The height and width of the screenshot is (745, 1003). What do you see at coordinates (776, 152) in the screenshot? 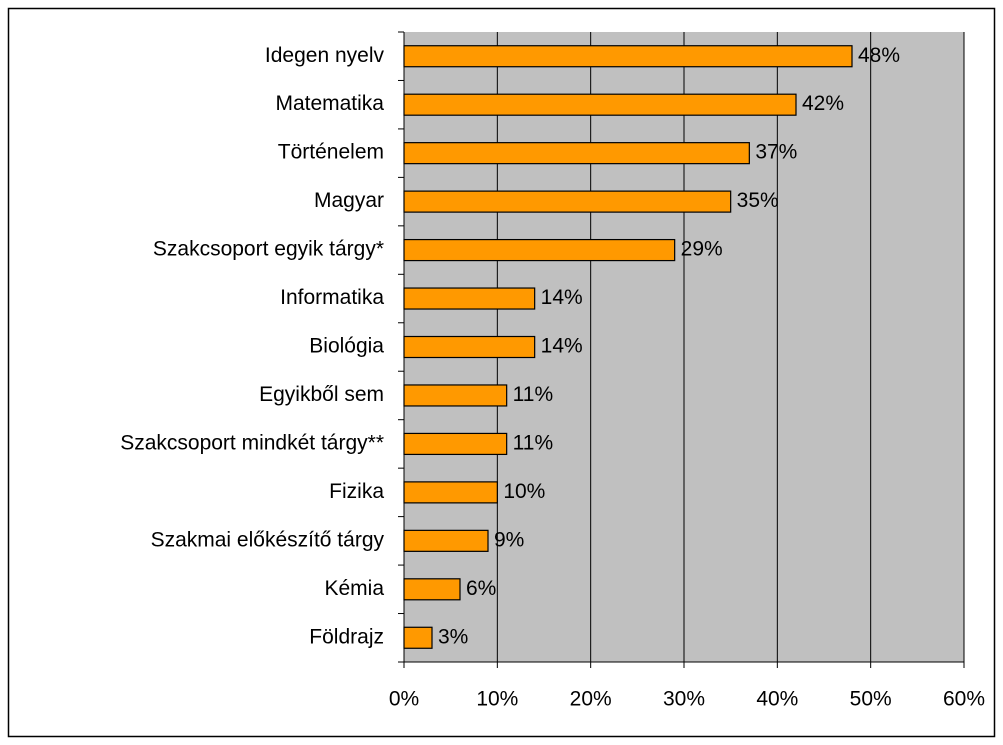
I see `data-label: 37%` at bounding box center [776, 152].